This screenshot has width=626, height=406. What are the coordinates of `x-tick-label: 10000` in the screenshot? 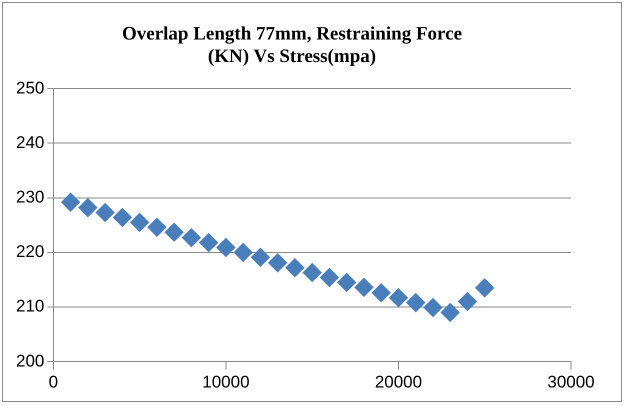 It's located at (226, 382).